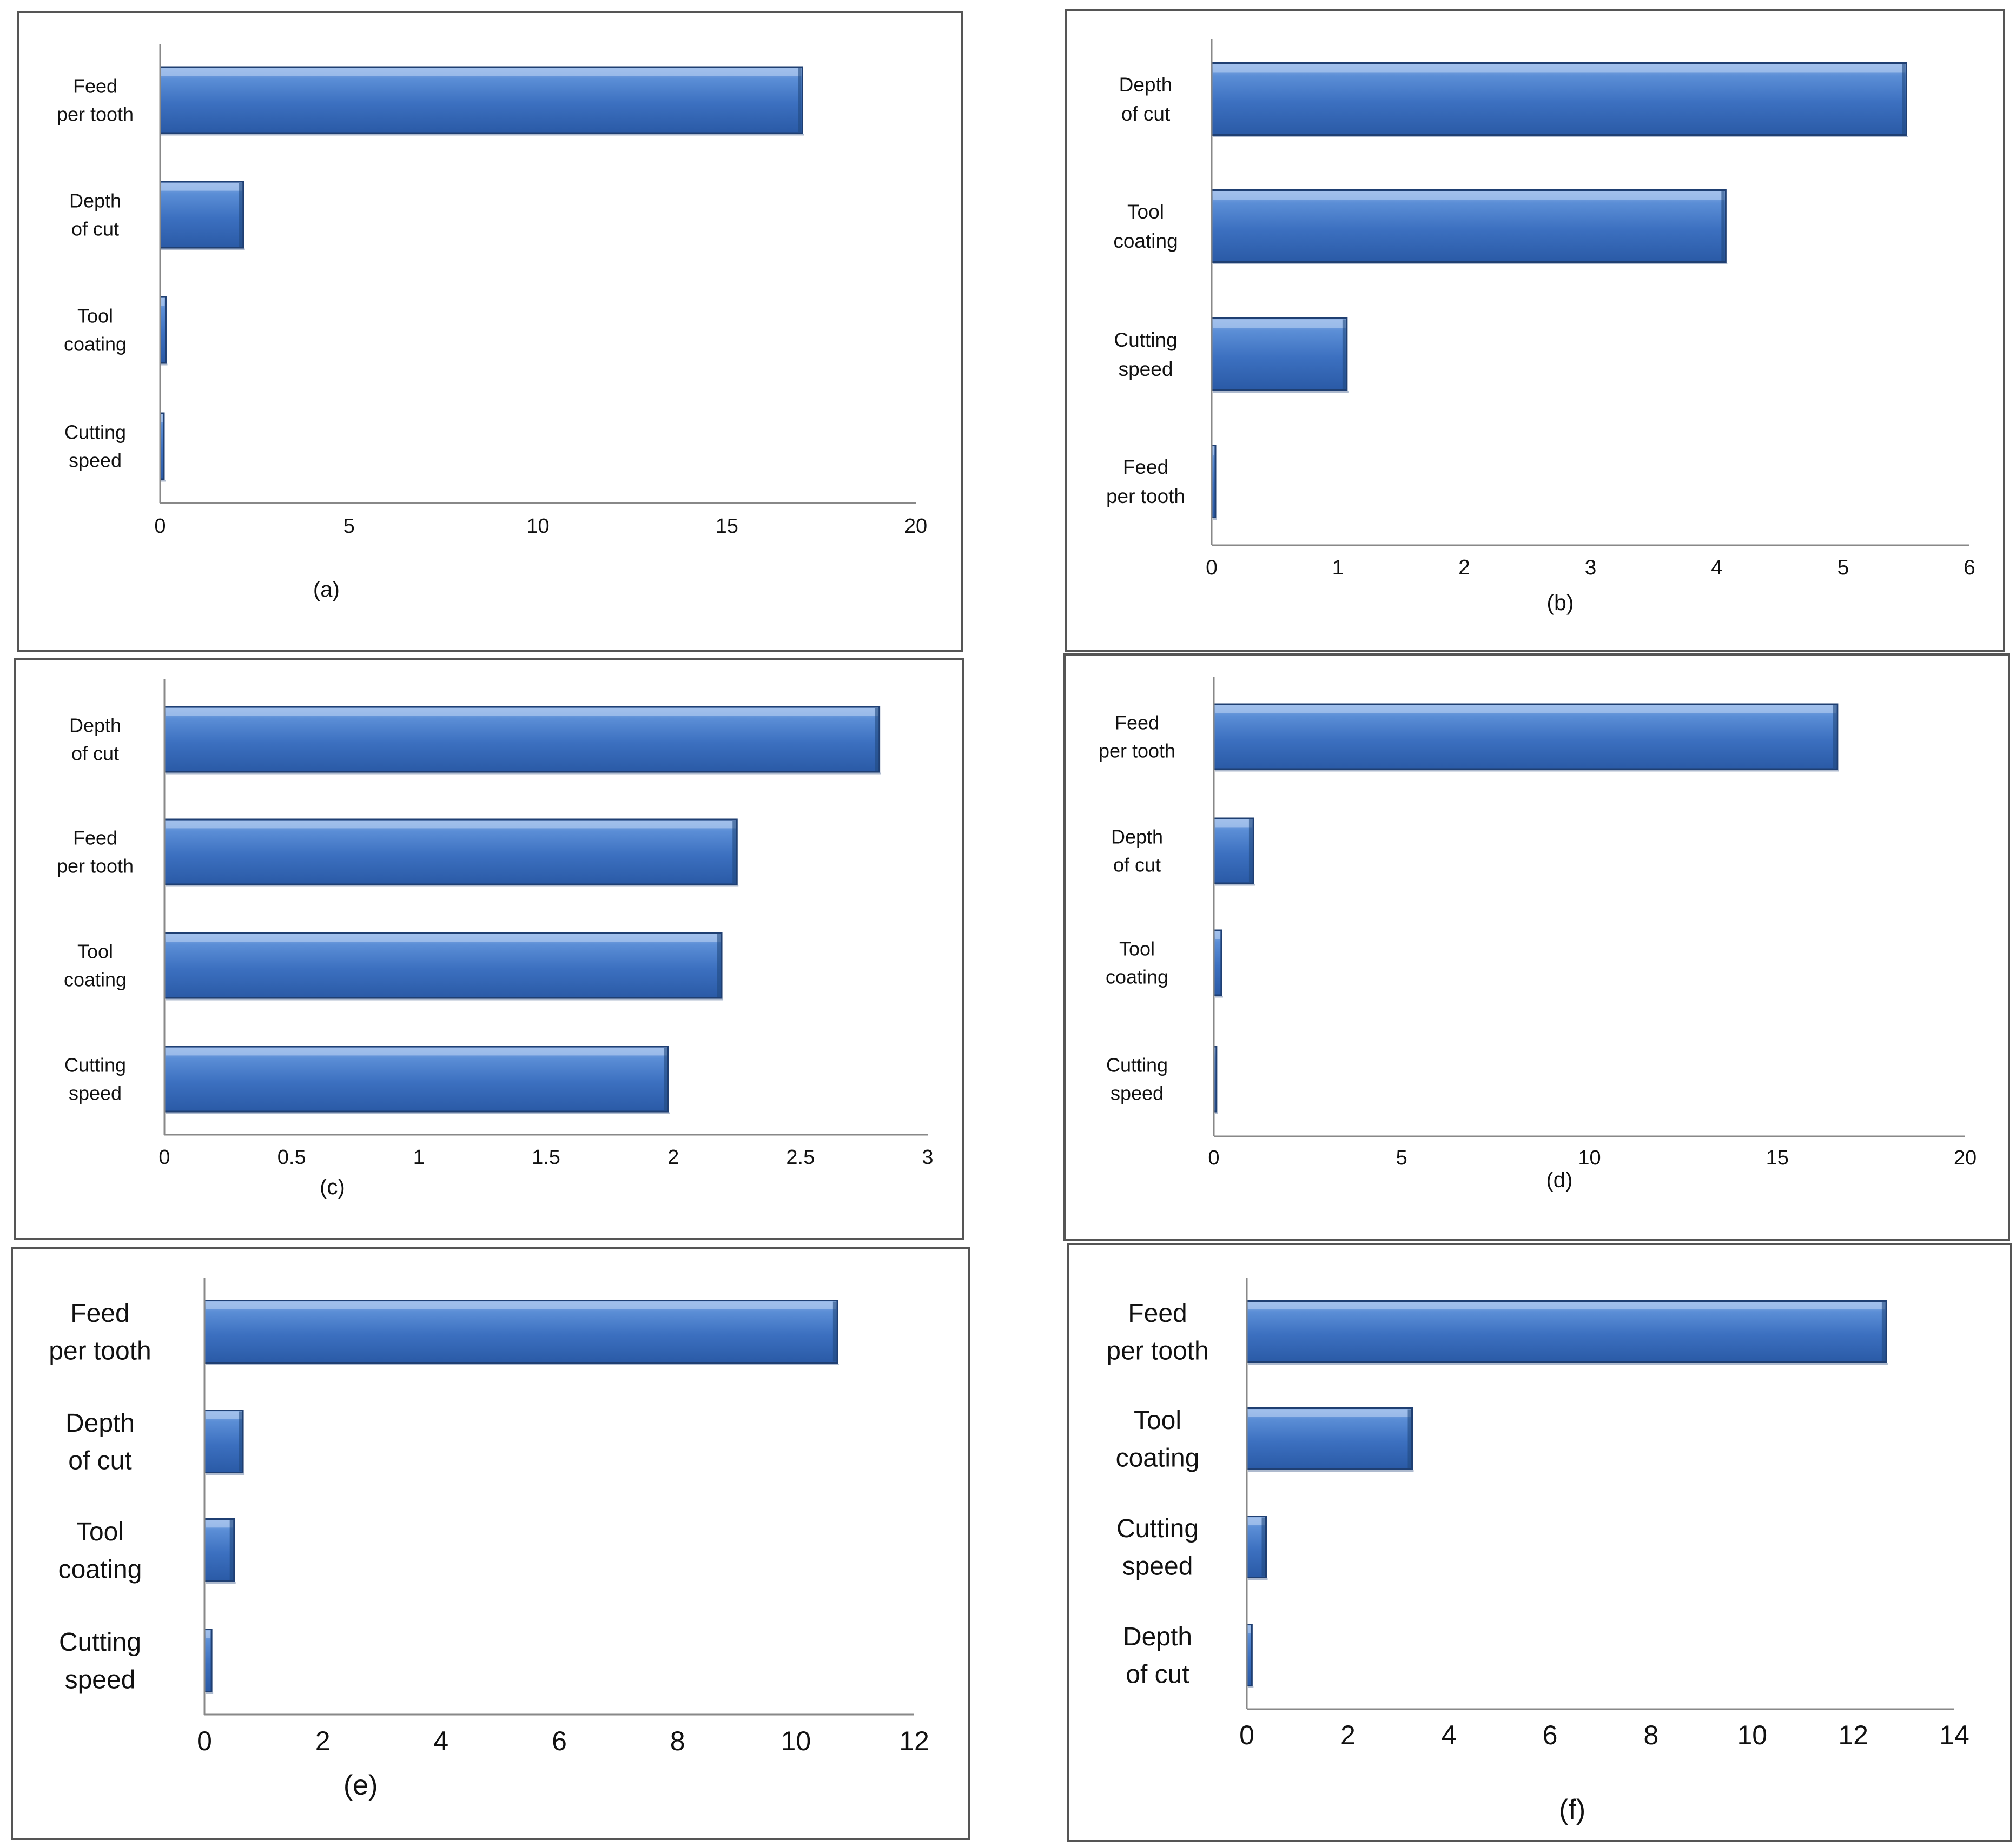 This screenshot has height=1846, width=2016. I want to click on panel-caption: (f), so click(1572, 1809).